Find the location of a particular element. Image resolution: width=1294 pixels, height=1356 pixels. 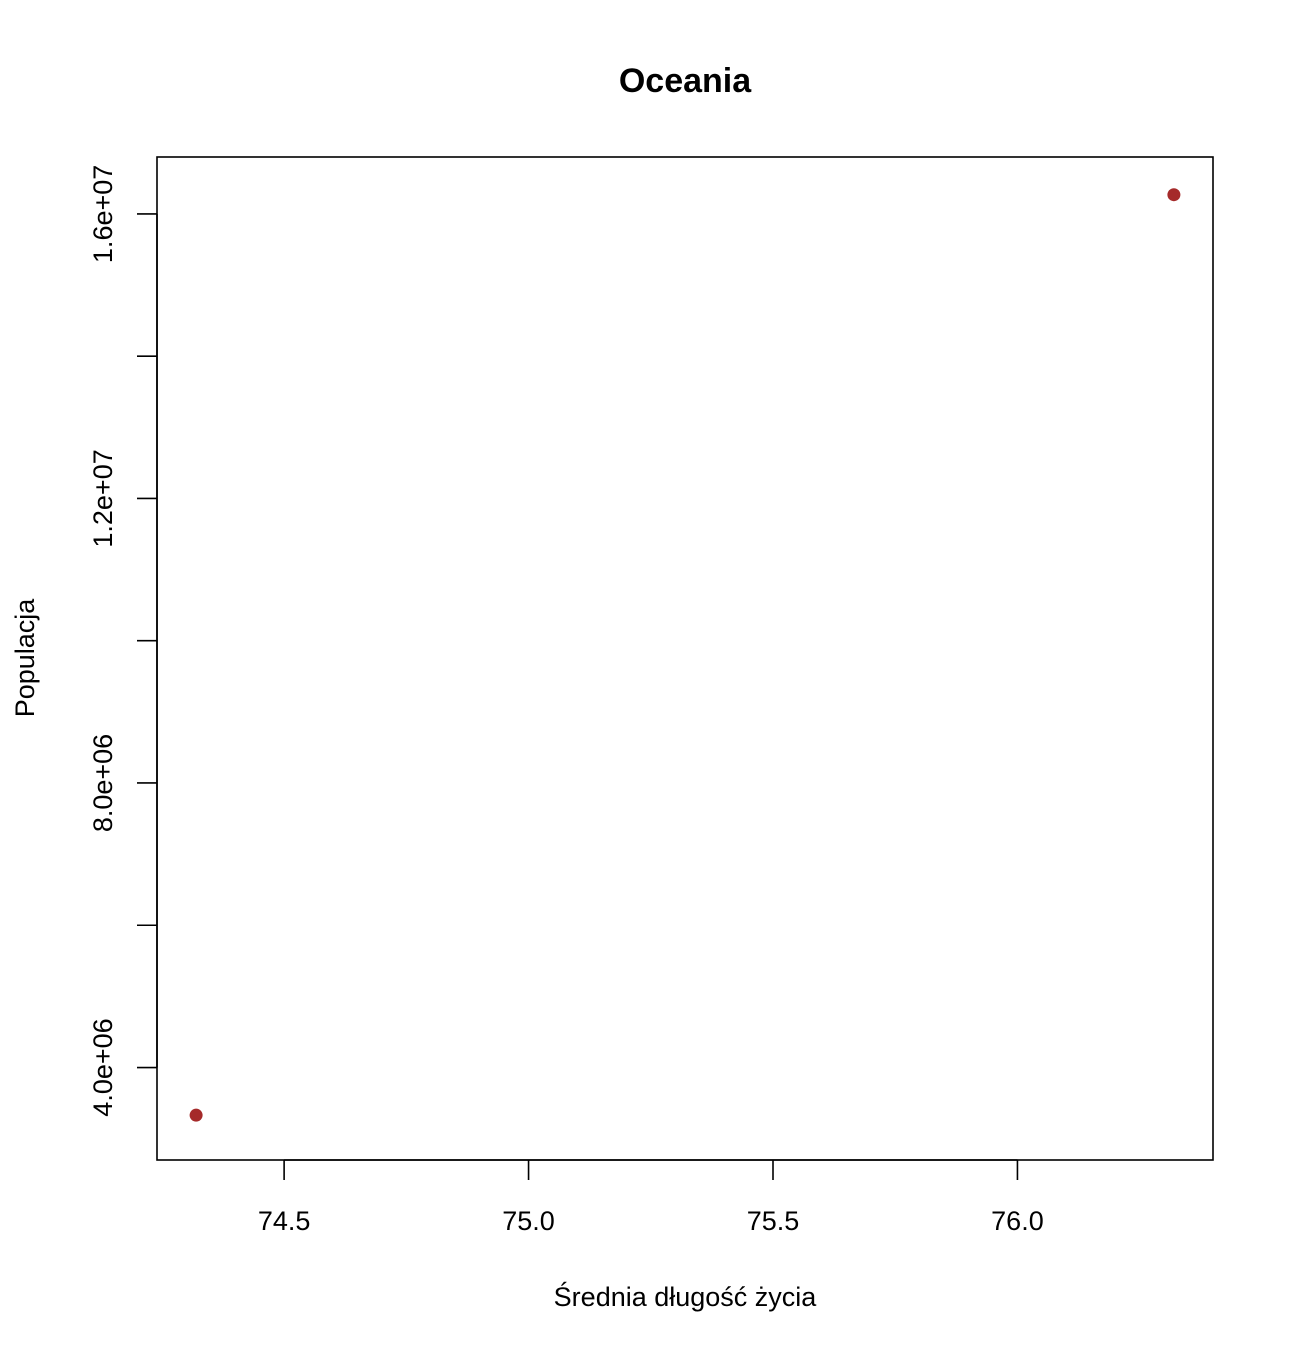

y-axis: 4.0e+06 8.0e+06 1.2e+07 1.6e+07 is located at coordinates (123, 641).